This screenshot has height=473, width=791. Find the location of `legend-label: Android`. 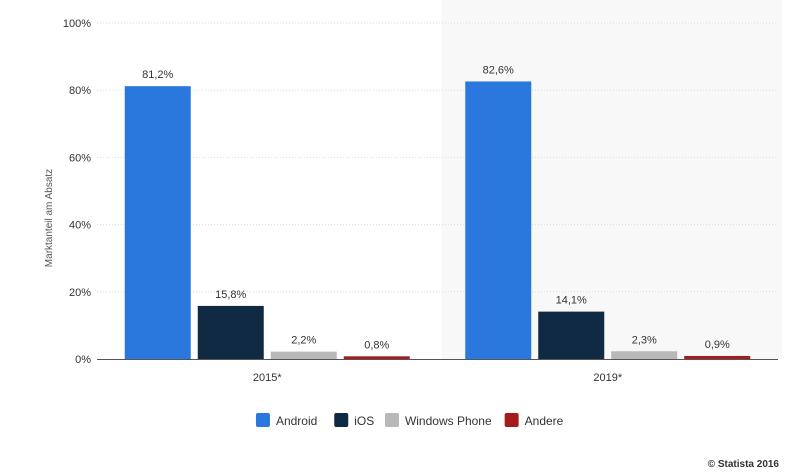

legend-label: Android is located at coordinates (296, 421).